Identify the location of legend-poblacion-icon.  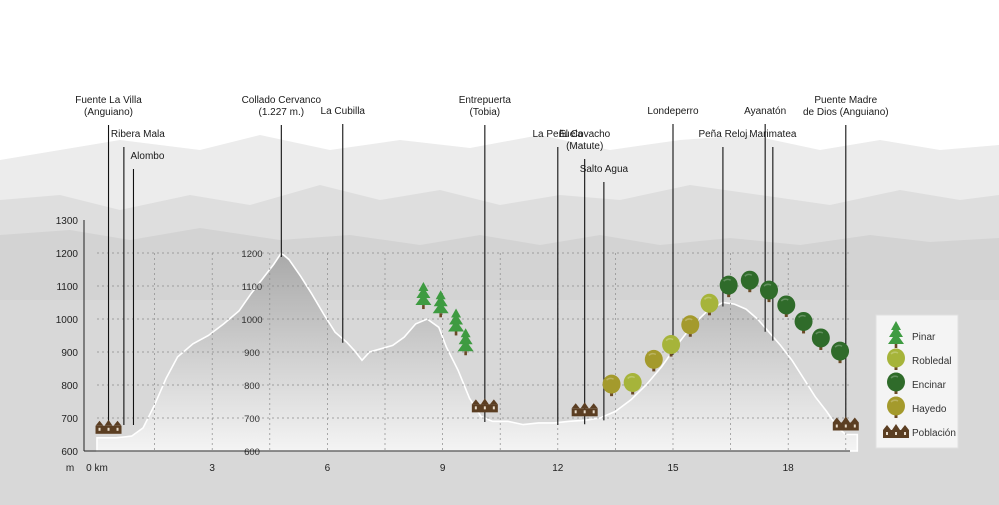
(896, 431).